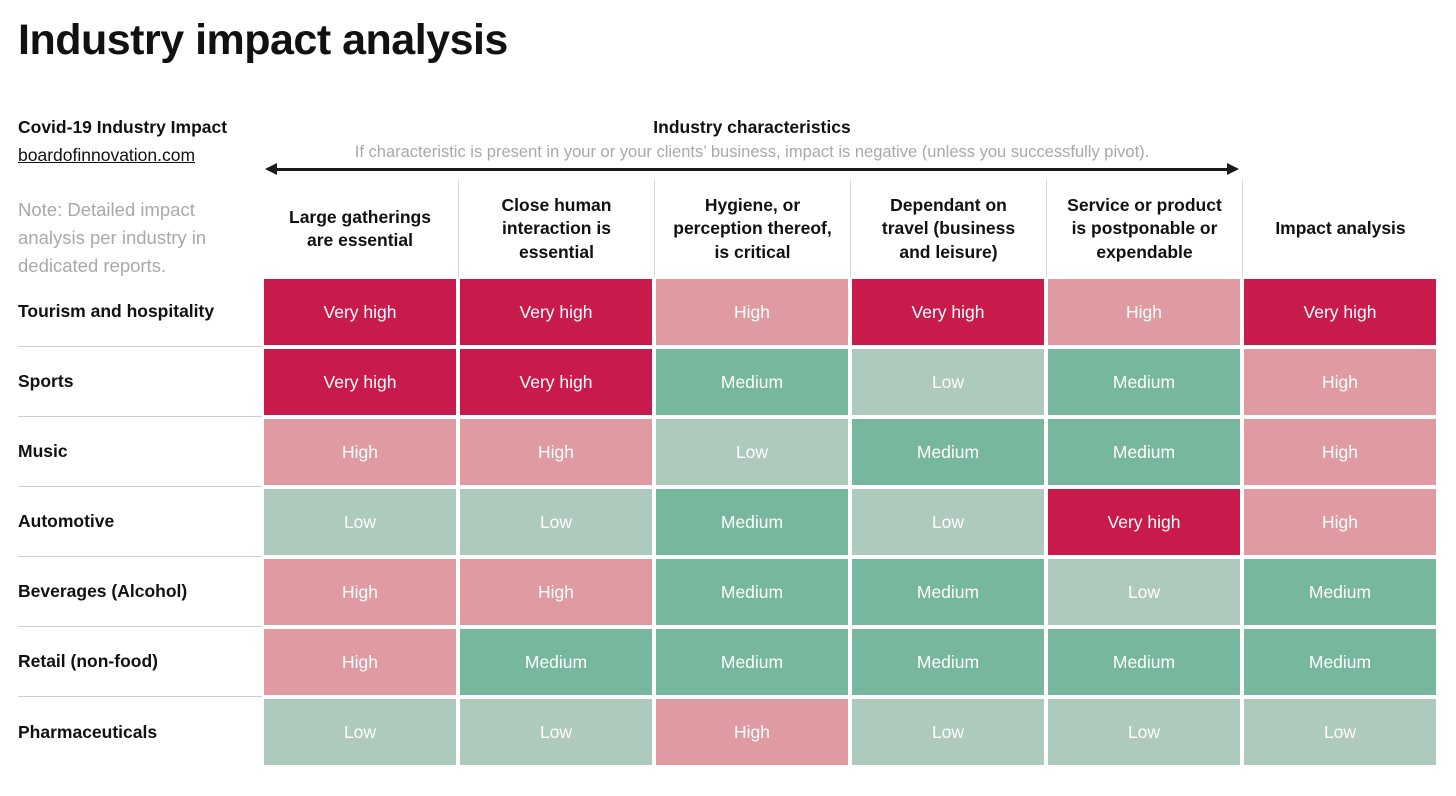 This screenshot has width=1456, height=796. Describe the element at coordinates (1233, 169) in the screenshot. I see `arrow-right-head-icon` at that location.